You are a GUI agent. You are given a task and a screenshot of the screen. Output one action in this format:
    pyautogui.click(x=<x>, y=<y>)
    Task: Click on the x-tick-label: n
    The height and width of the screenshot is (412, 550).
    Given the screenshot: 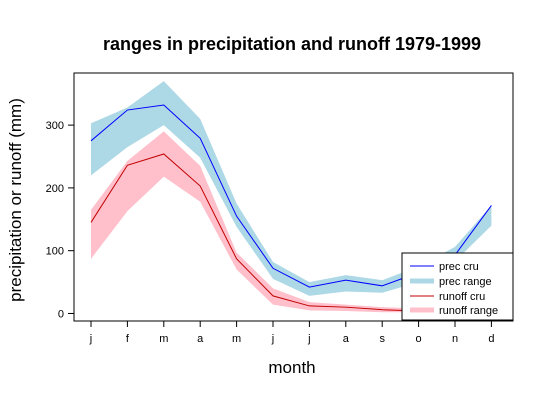 What is the action you would take?
    pyautogui.click(x=455, y=339)
    